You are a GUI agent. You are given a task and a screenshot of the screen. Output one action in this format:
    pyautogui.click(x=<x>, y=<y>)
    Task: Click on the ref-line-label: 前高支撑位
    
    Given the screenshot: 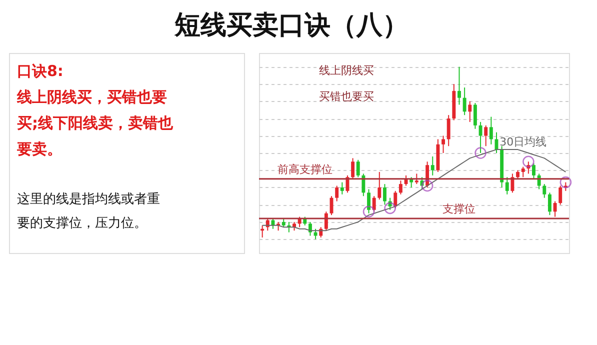 What is the action you would take?
    pyautogui.click(x=304, y=169)
    